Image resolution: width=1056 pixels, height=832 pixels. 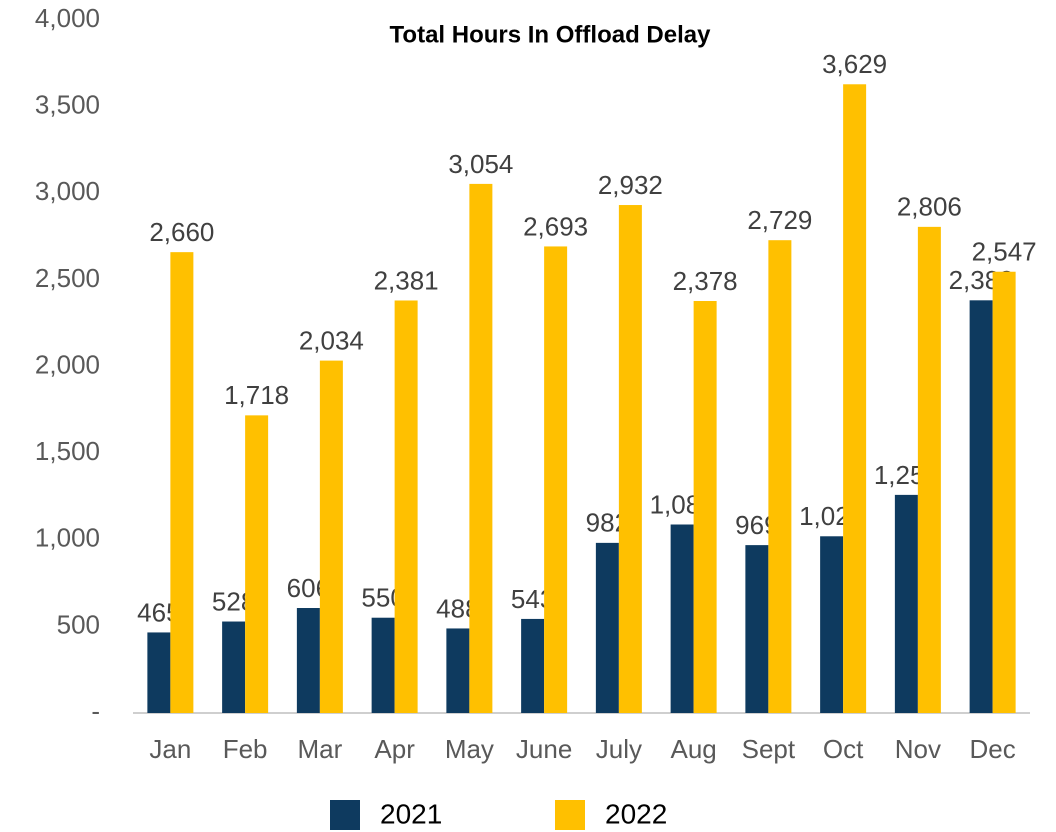 What do you see at coordinates (78, 624) in the screenshot?
I see `y-tick-label: 500` at bounding box center [78, 624].